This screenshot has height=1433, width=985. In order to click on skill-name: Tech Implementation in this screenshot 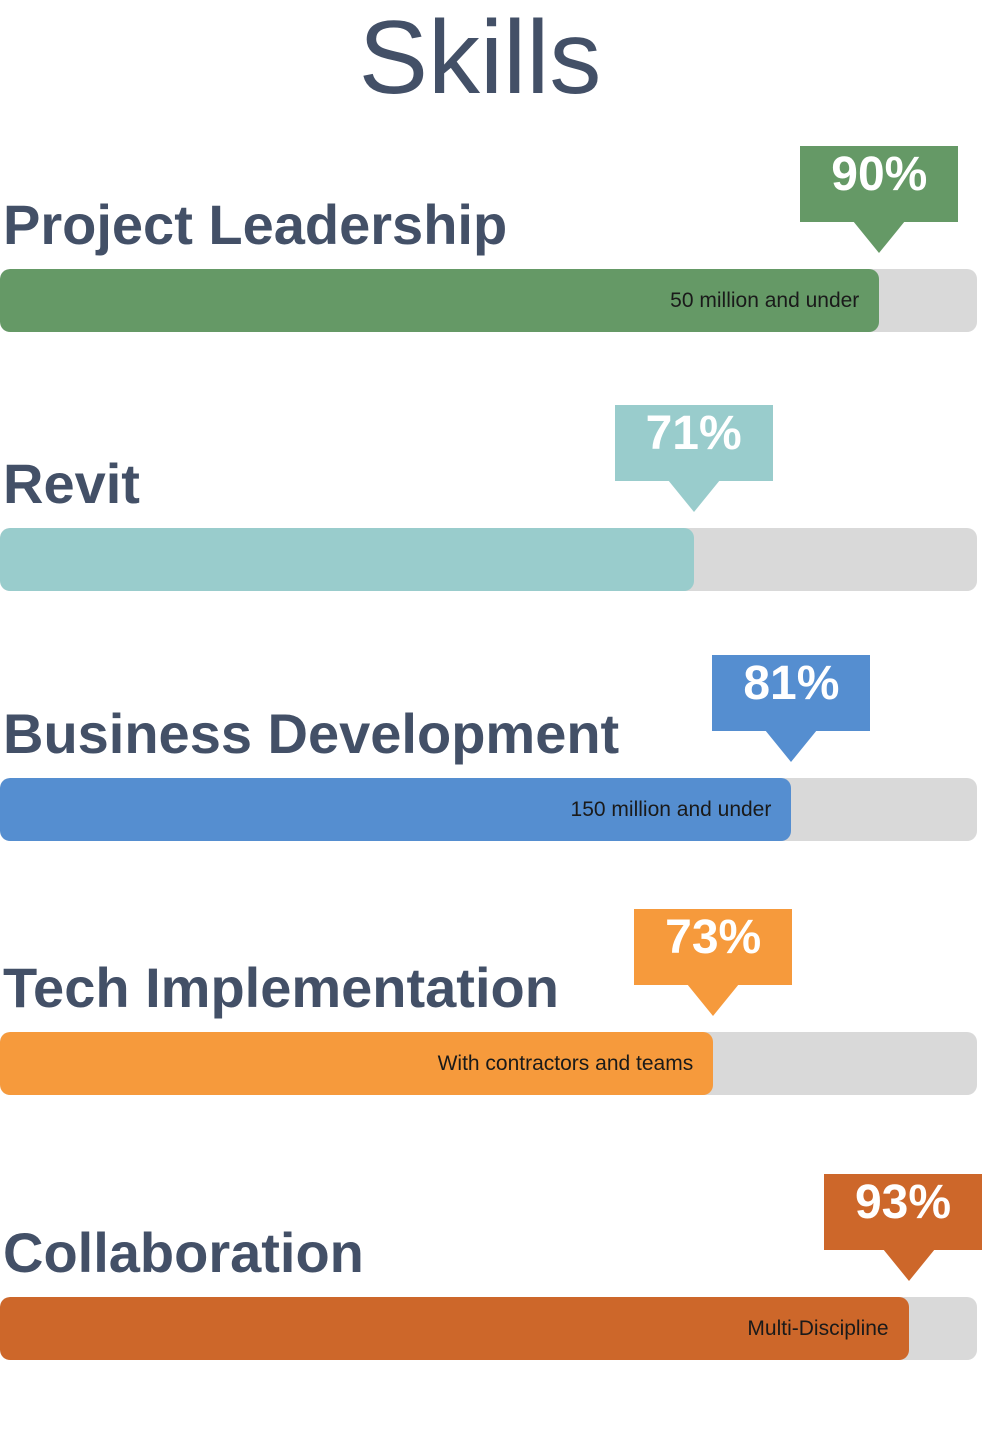, I will do `click(281, 987)`.